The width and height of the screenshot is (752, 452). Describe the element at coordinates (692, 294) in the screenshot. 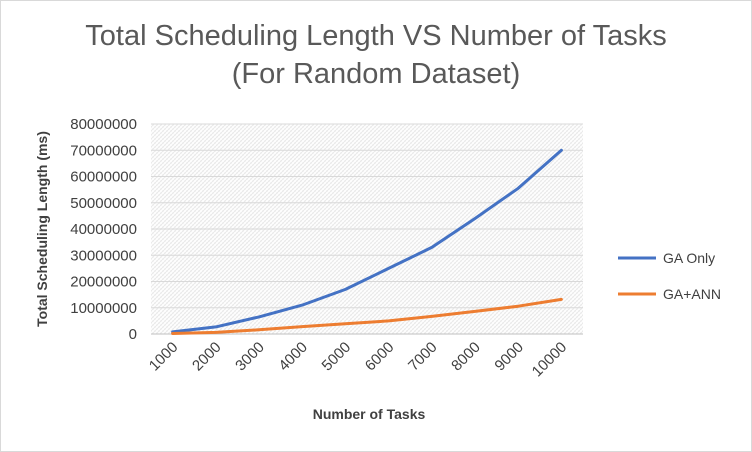

I see `legend-label: GA+ANN` at that location.